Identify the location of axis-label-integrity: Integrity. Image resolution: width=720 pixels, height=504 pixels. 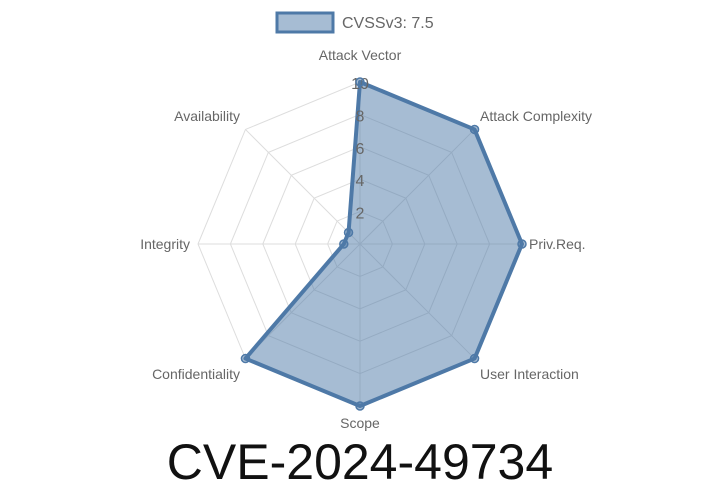
(165, 244).